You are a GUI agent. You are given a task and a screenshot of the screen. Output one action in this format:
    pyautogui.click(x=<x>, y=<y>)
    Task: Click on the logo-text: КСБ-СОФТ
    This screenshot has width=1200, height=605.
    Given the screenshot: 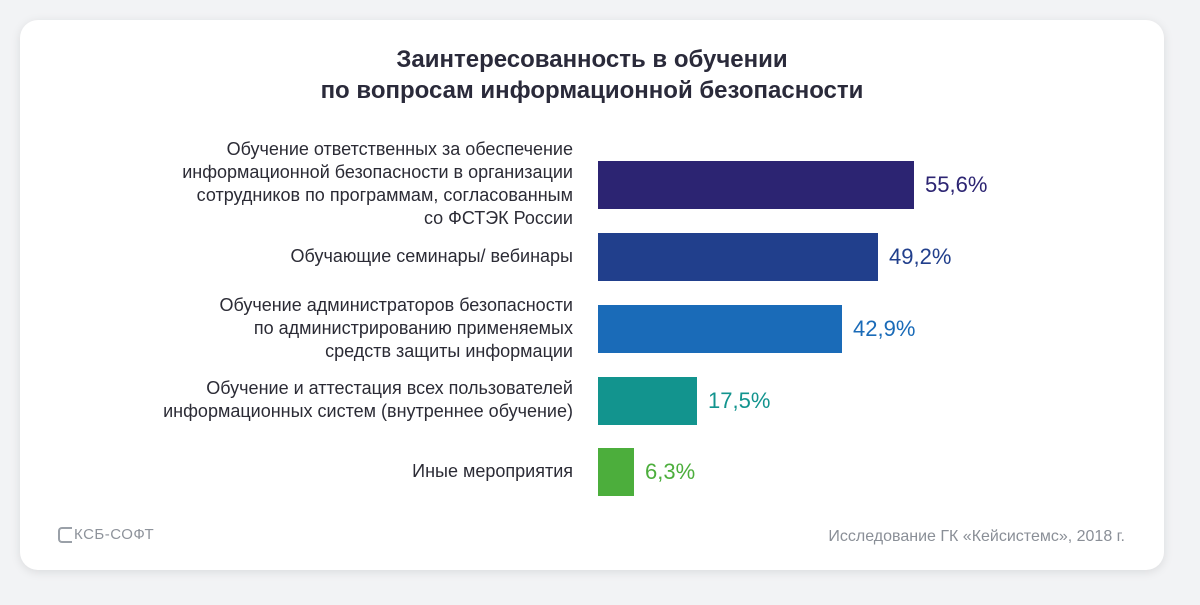 What is the action you would take?
    pyautogui.click(x=114, y=534)
    